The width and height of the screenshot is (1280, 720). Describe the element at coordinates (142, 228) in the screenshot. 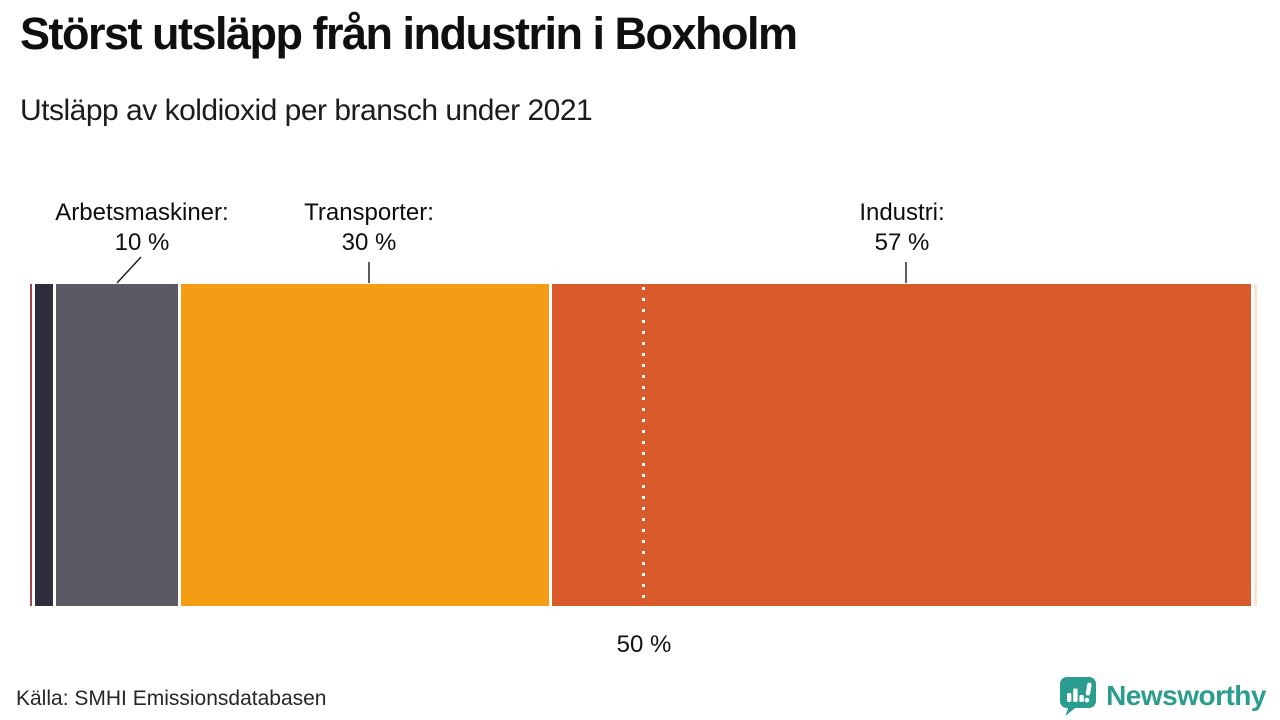

I see `callout-arbetsmaskiner: Arbetsmaskiner: 10 %` at that location.